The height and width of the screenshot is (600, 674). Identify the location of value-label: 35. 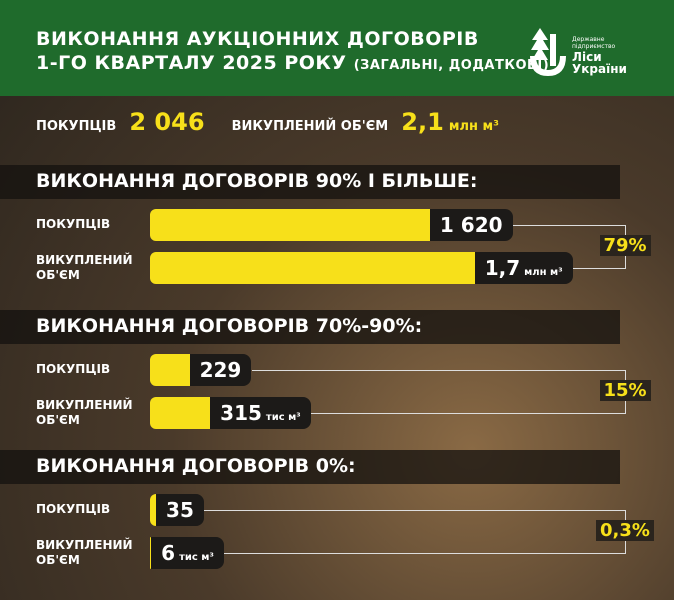
(180, 510).